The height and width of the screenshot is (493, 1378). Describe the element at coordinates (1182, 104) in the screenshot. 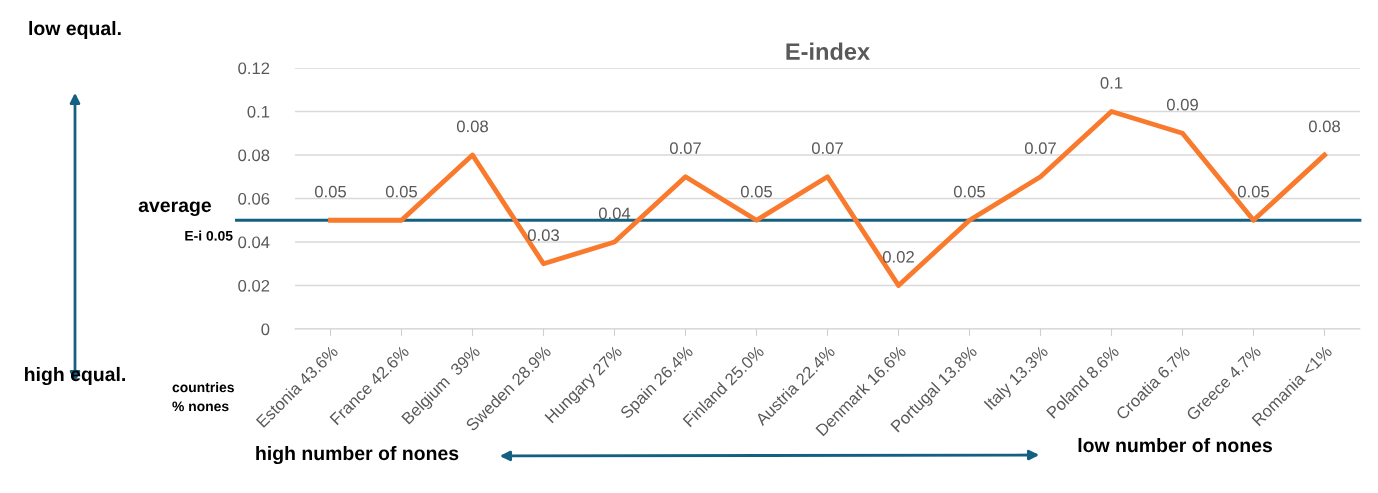

I see `data-label: 0.09` at that location.